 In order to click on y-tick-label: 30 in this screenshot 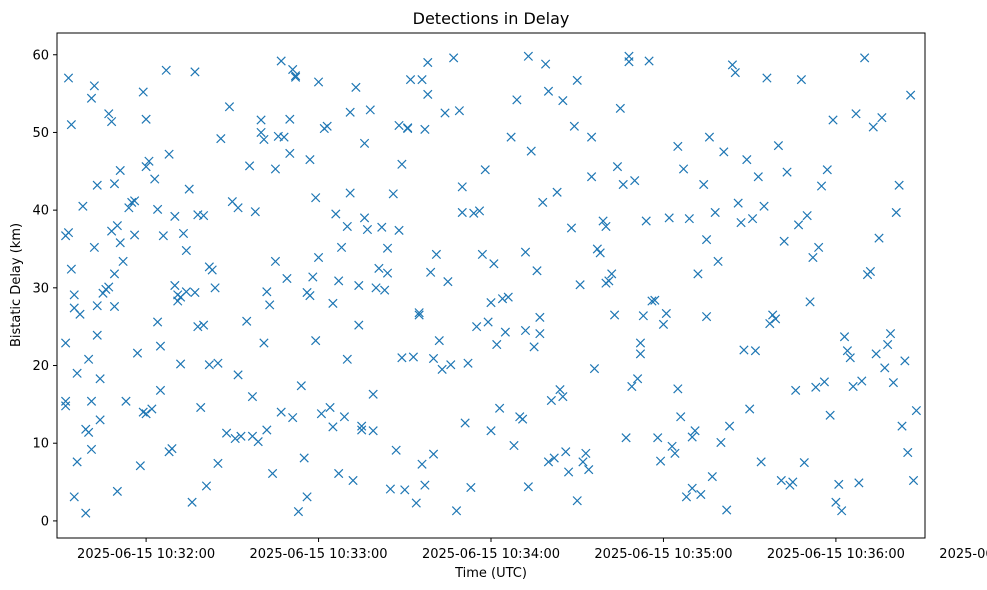, I will do `click(40, 288)`.